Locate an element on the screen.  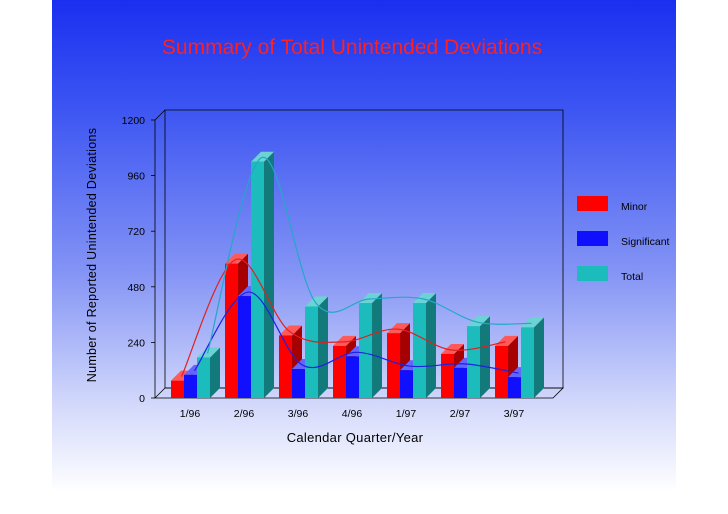
x-tick-label: 3/96 is located at coordinates (298, 414).